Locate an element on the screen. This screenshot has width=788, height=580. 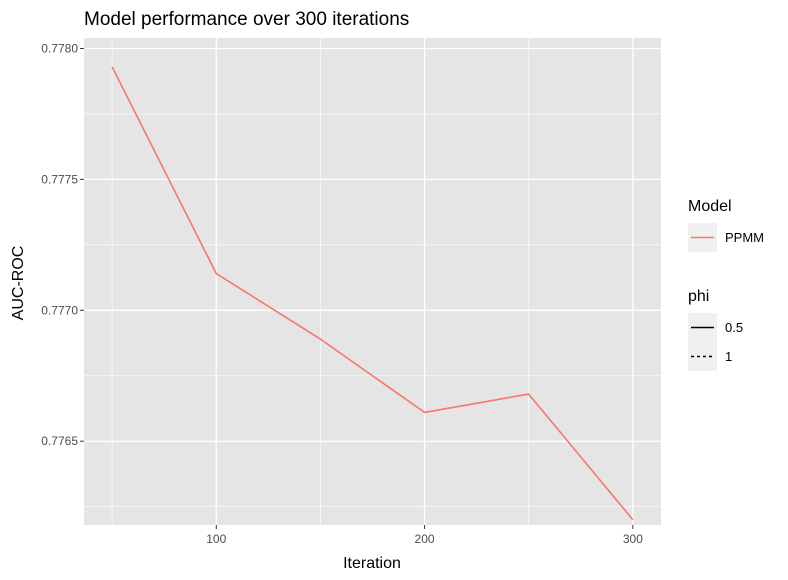
legend-label-ppmm: PPMM is located at coordinates (744, 237).